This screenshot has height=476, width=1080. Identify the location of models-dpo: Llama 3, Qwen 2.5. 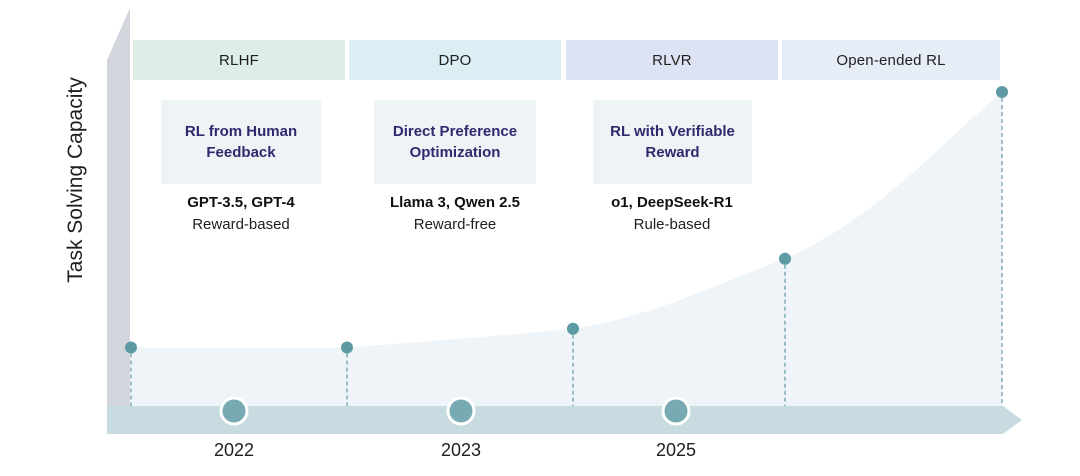
(455, 202).